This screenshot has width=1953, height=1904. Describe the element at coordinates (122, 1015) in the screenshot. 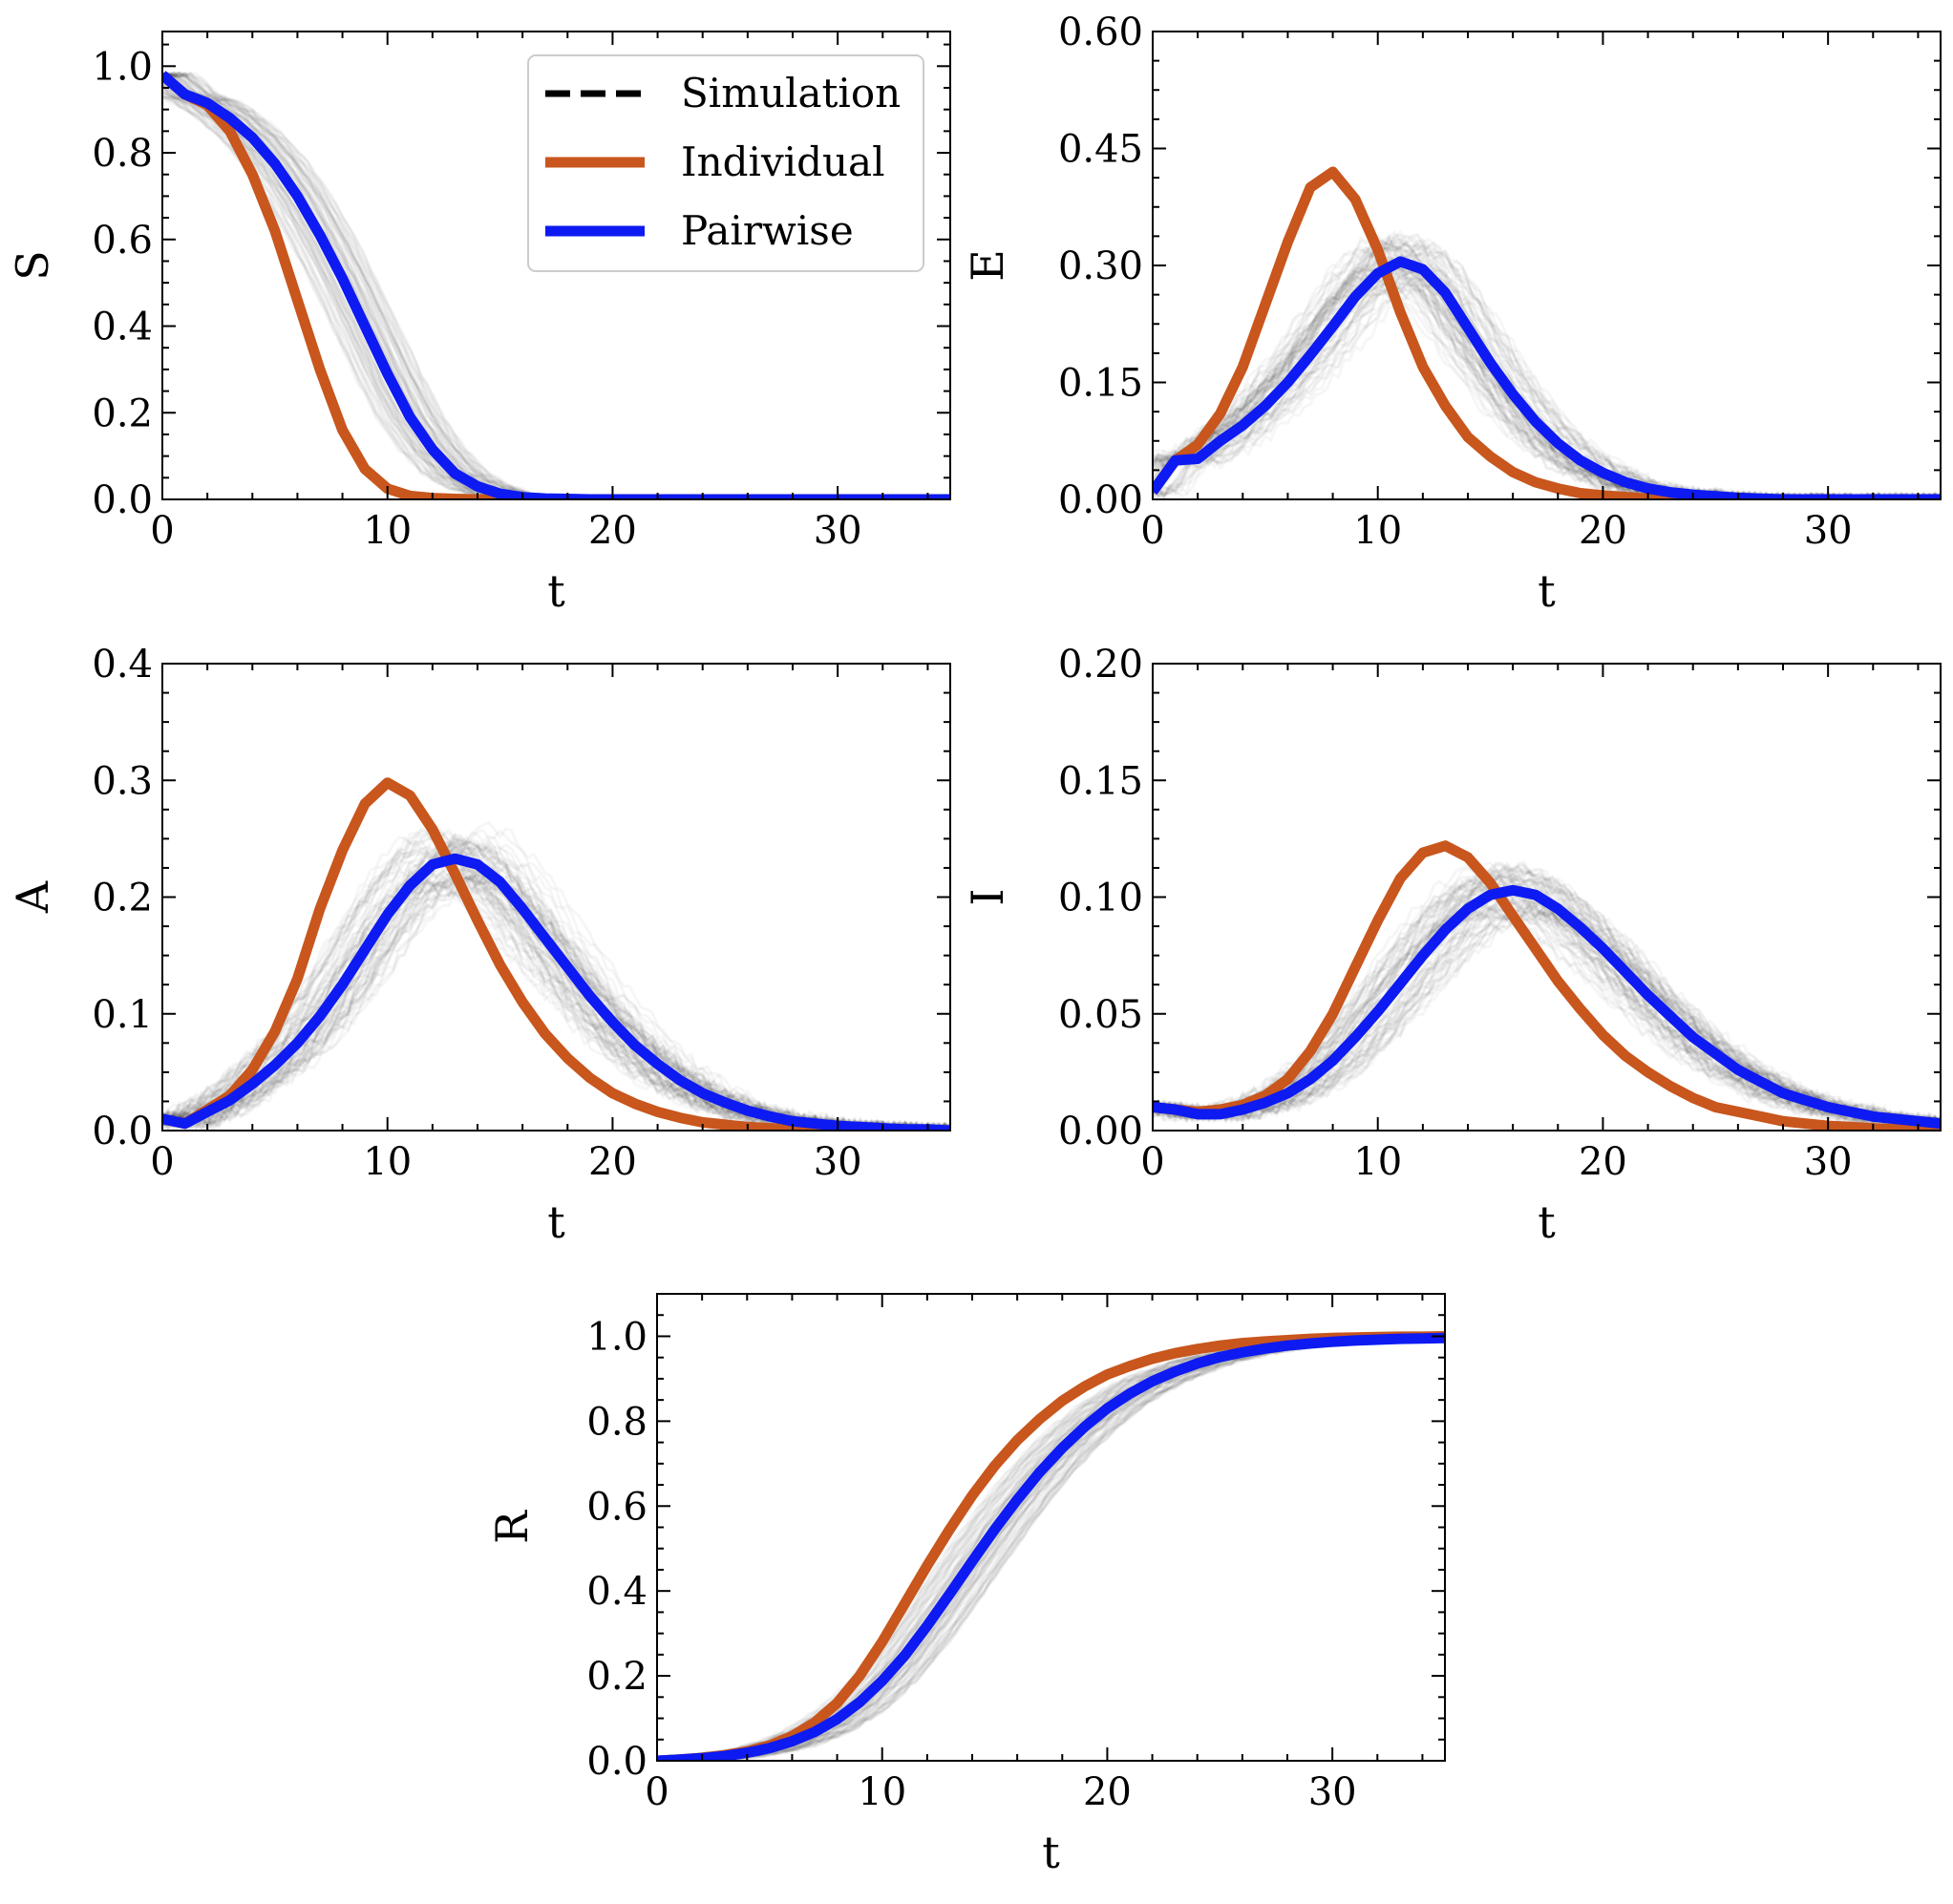

I see `y-tick-label: 0.1` at that location.